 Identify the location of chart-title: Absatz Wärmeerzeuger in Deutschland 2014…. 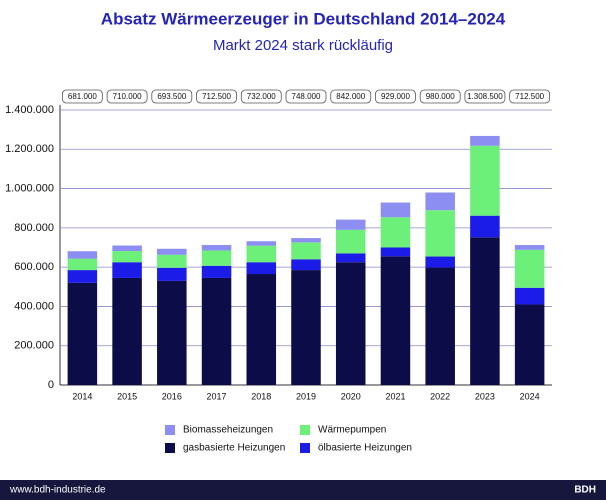
(303, 18).